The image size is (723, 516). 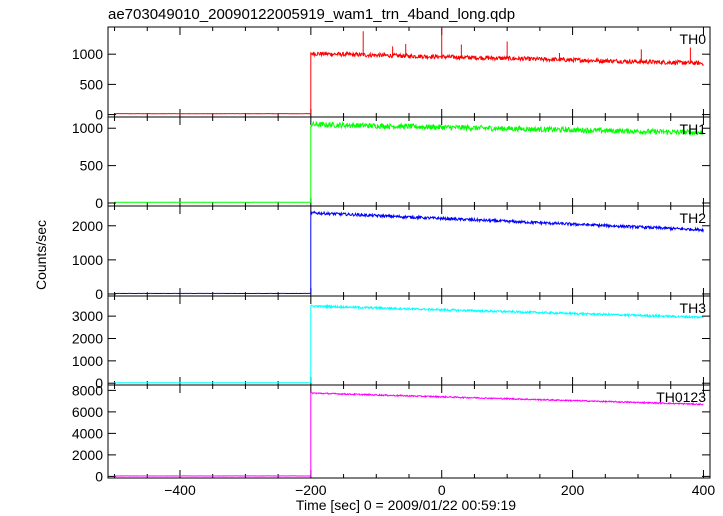 What do you see at coordinates (693, 129) in the screenshot?
I see `series-label-th1: TH1` at bounding box center [693, 129].